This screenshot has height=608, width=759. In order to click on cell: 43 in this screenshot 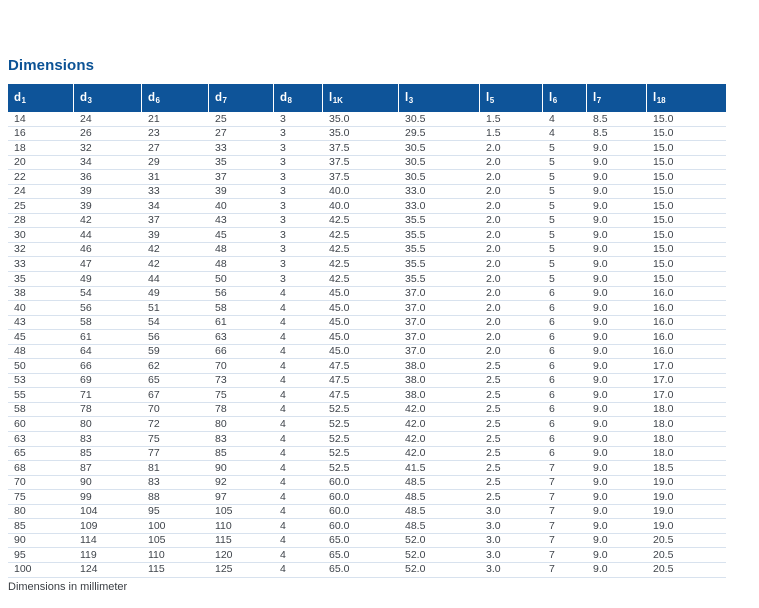, I will do `click(221, 220)`.